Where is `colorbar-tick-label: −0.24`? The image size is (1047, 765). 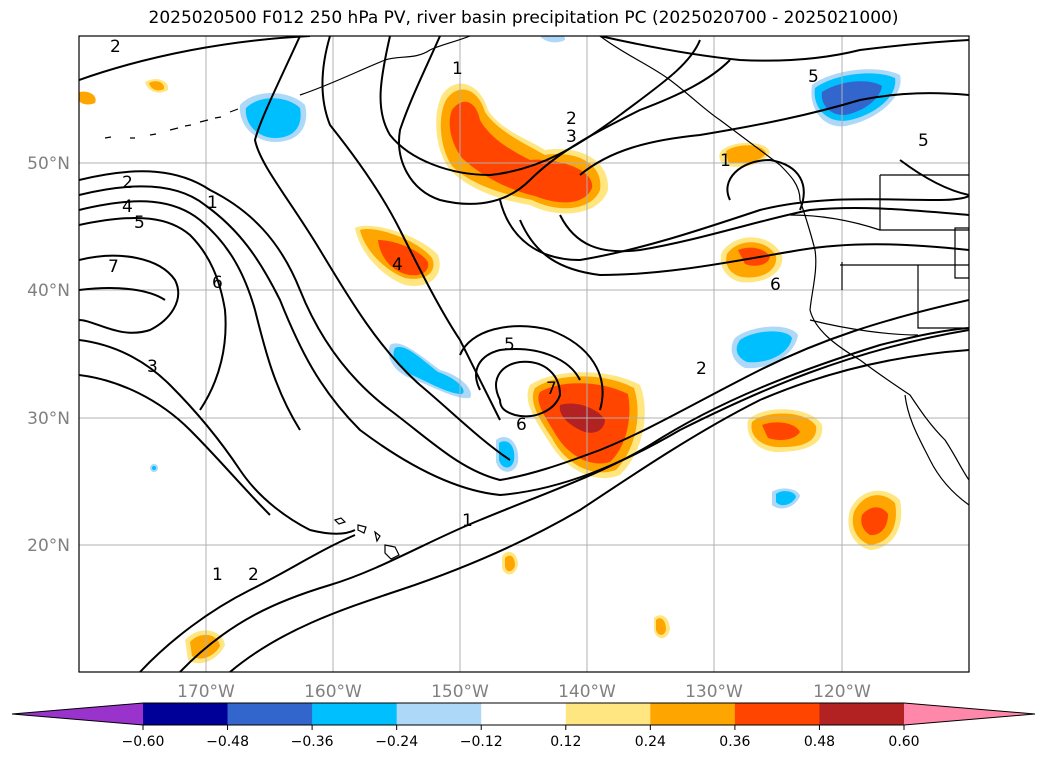 colorbar-tick-label: −0.24 is located at coordinates (396, 742).